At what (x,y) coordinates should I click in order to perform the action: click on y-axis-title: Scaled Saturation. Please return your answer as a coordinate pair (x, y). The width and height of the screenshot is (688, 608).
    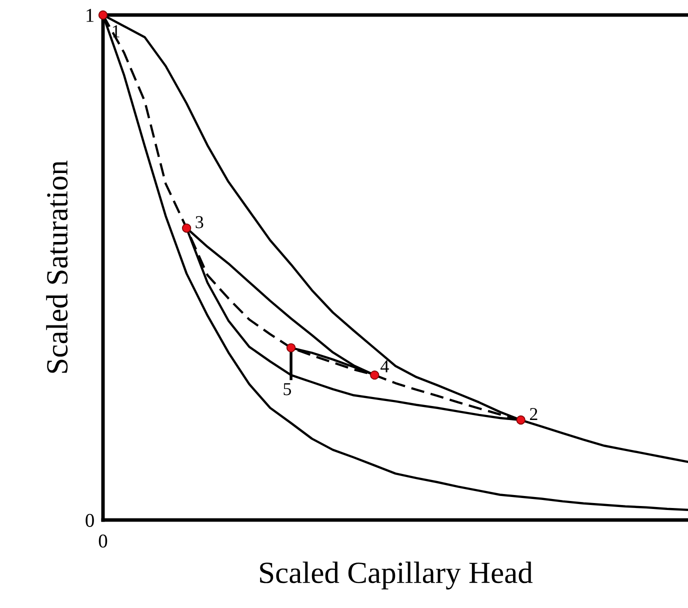
    Looking at the image, I should click on (57, 266).